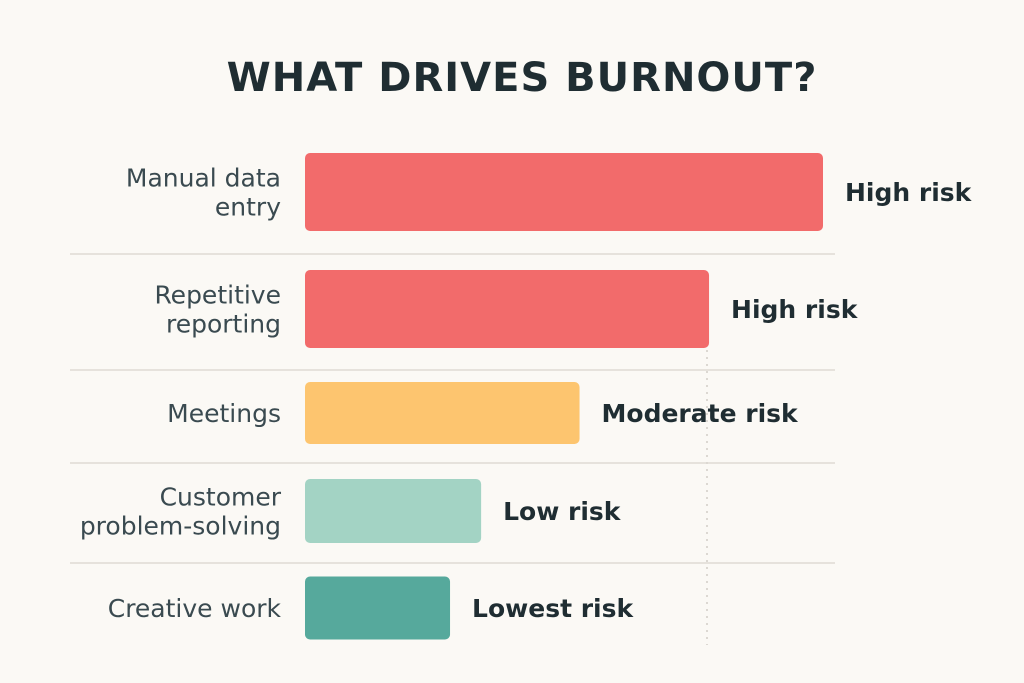  I want to click on category-label: Customer problem-solving, so click(181, 512).